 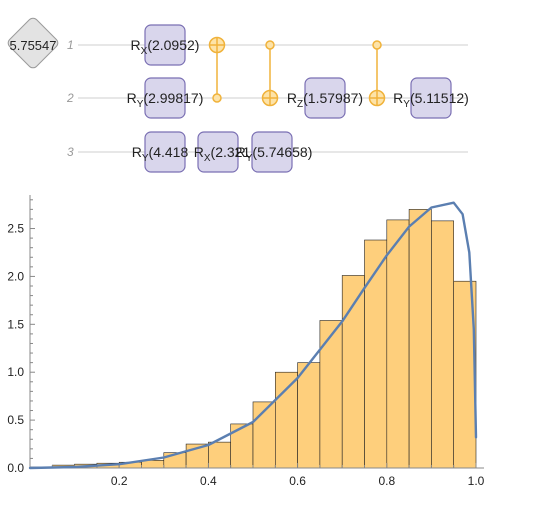 I want to click on y-tick-label-1: 0.0, so click(x=15, y=468).